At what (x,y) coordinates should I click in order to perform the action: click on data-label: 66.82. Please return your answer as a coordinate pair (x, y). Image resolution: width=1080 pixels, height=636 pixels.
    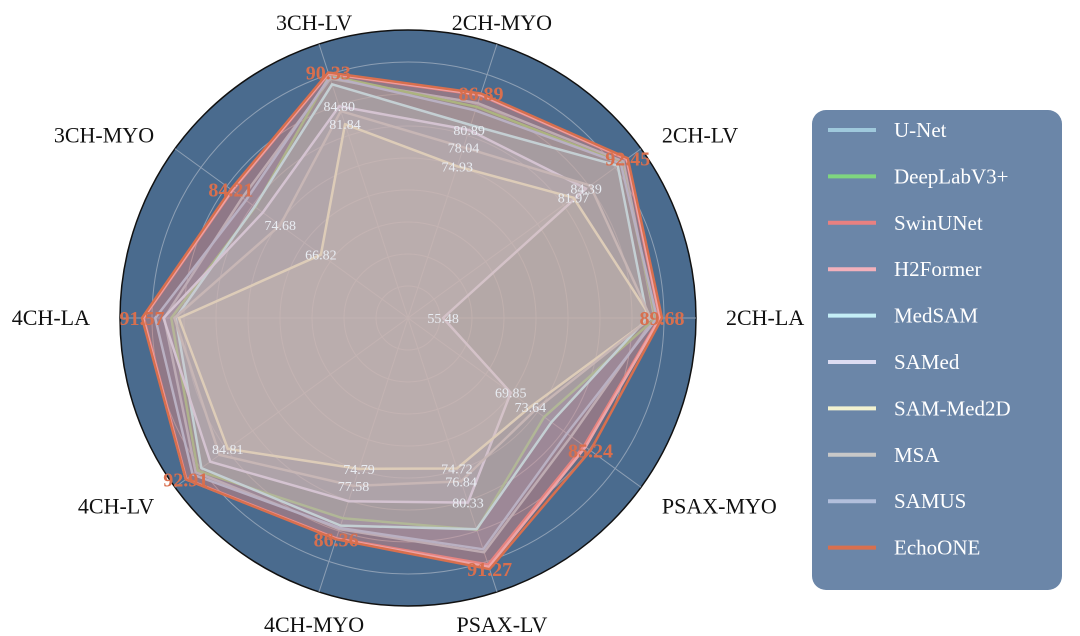
    Looking at the image, I should click on (321, 256).